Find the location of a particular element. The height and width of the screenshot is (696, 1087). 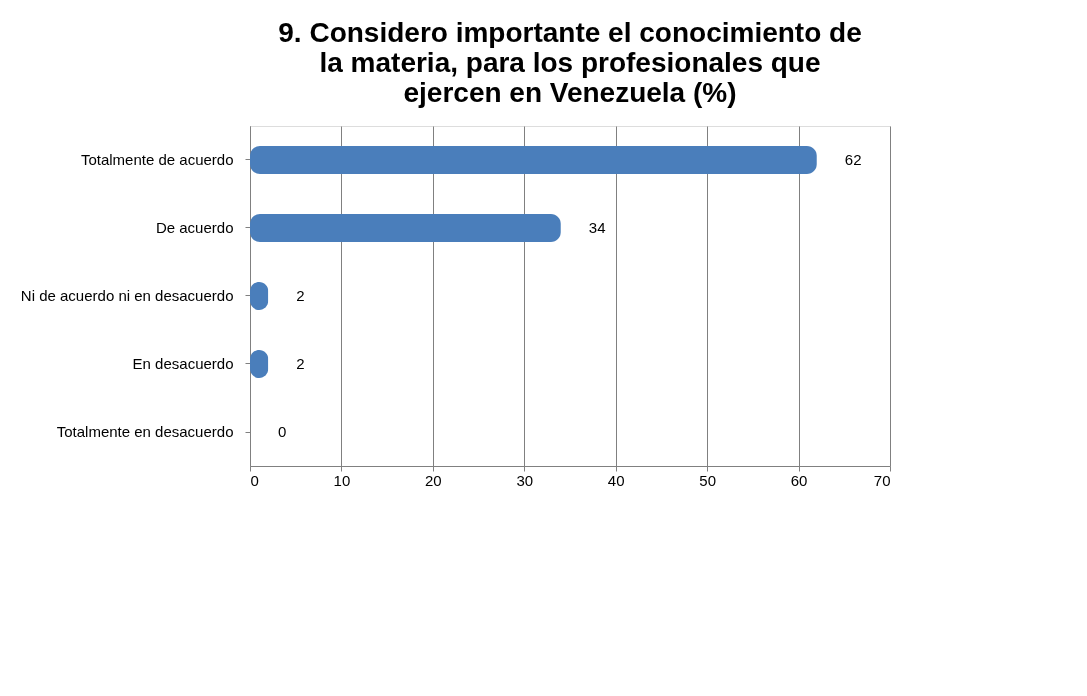

y-tick-label: En desacuerdo is located at coordinates (183, 363).